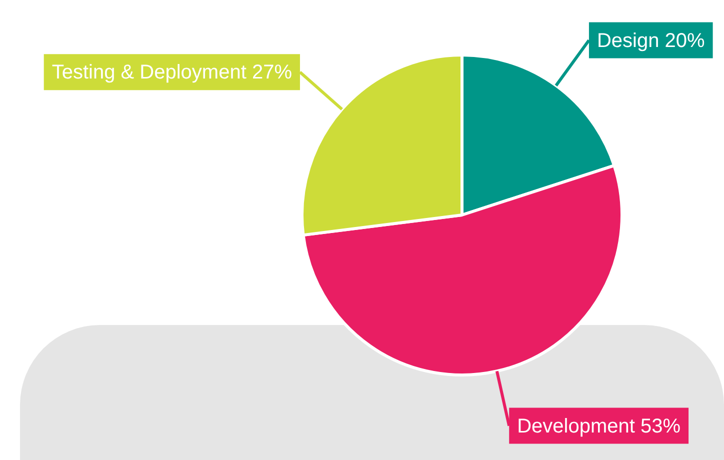  What do you see at coordinates (149, 73) in the screenshot?
I see `slice-label: Testing & Deployment` at bounding box center [149, 73].